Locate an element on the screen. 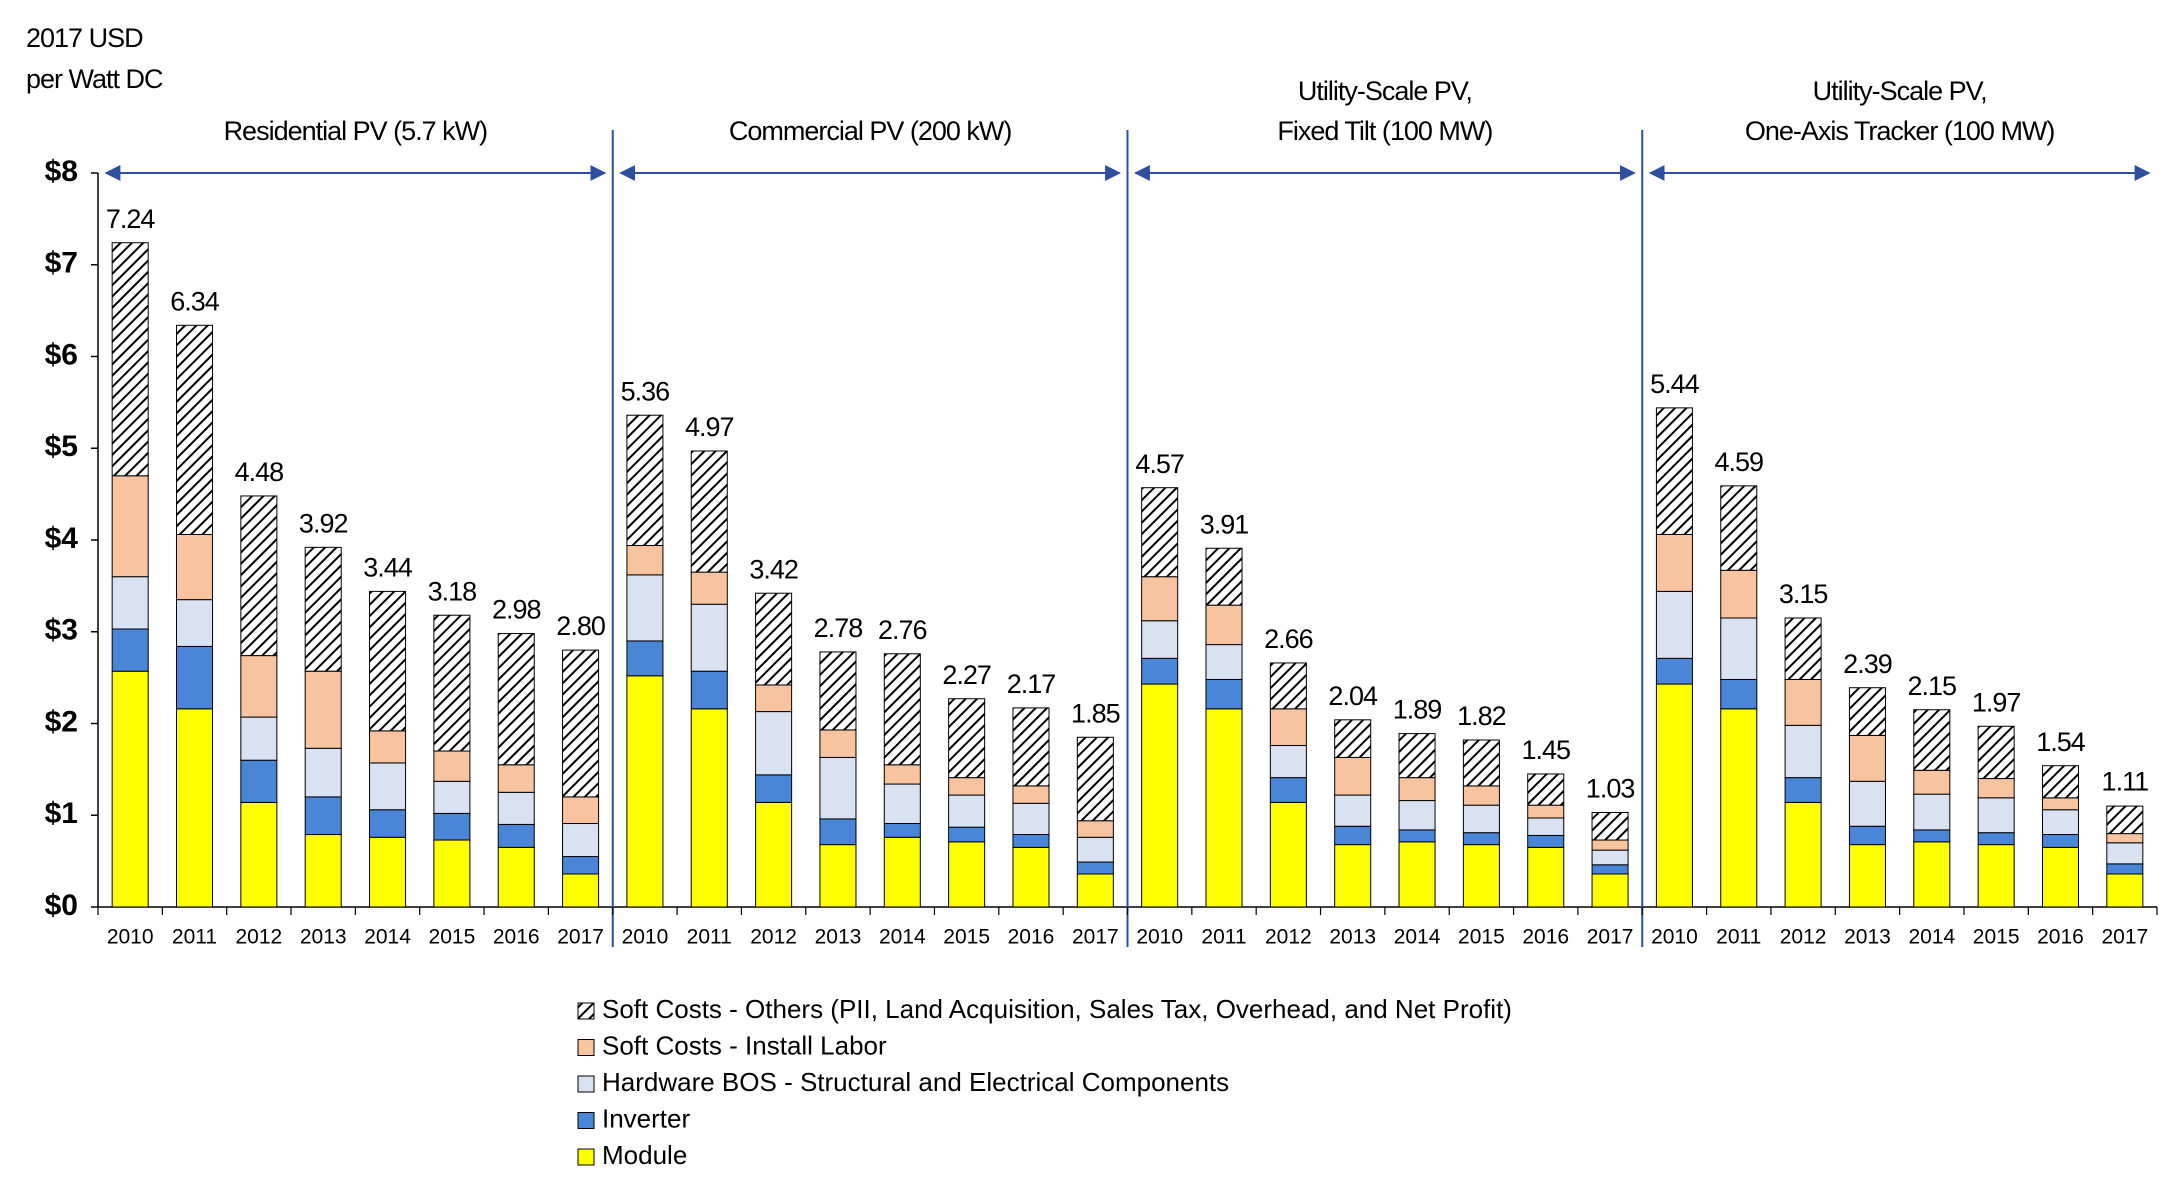 This screenshot has height=1195, width=2177. total-label: 3.42 is located at coordinates (773, 569).